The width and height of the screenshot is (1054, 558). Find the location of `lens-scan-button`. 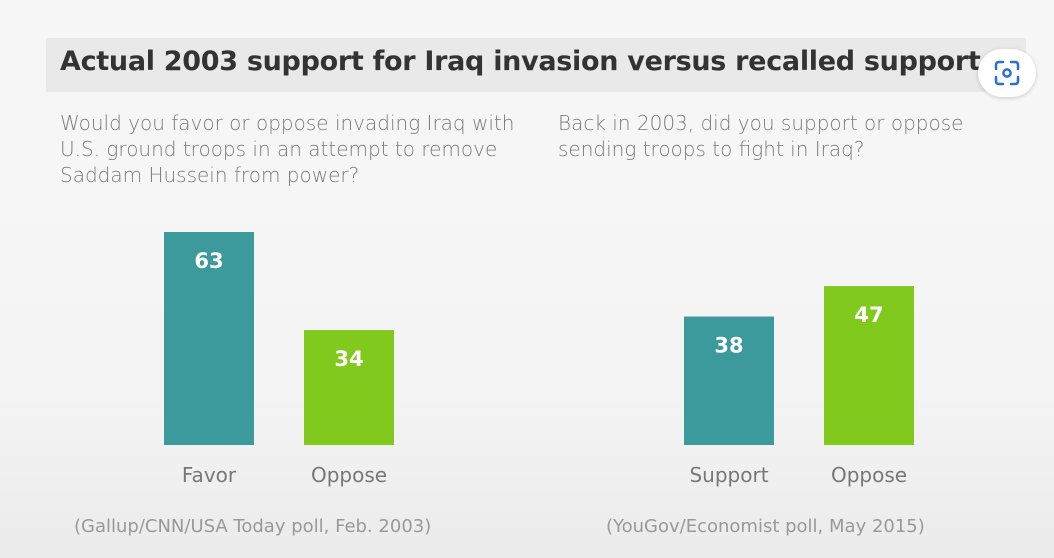

lens-scan-button is located at coordinates (1007, 73).